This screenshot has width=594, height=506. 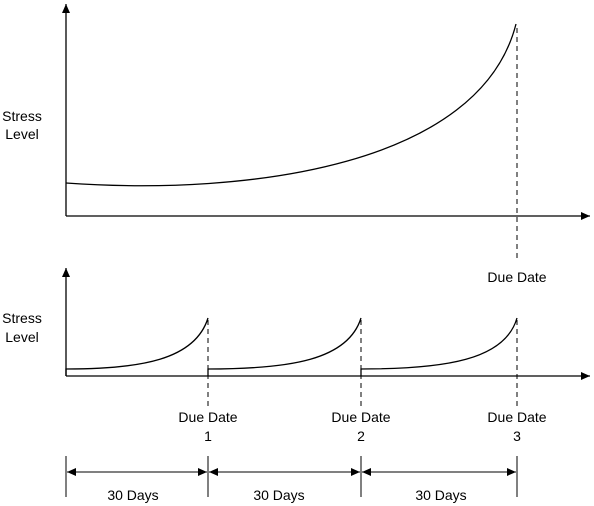 I want to click on span-3-label: 30 Days, so click(x=440, y=495).